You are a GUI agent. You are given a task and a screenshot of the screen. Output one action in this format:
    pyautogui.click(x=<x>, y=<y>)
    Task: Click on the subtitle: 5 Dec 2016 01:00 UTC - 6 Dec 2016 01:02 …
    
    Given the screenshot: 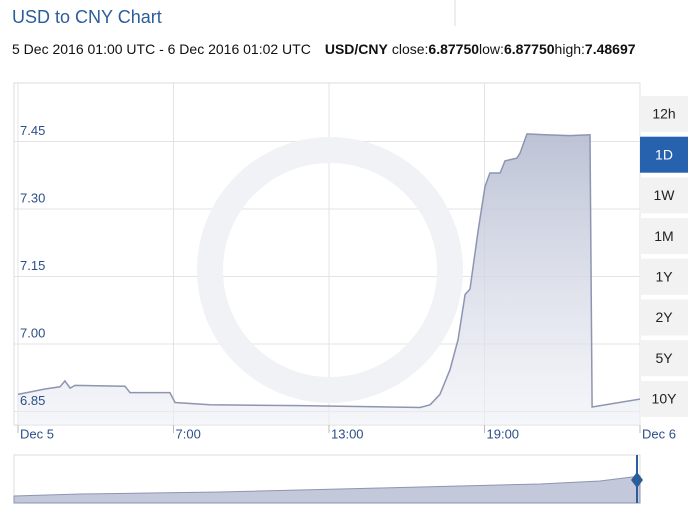 What is the action you would take?
    pyautogui.click(x=324, y=49)
    